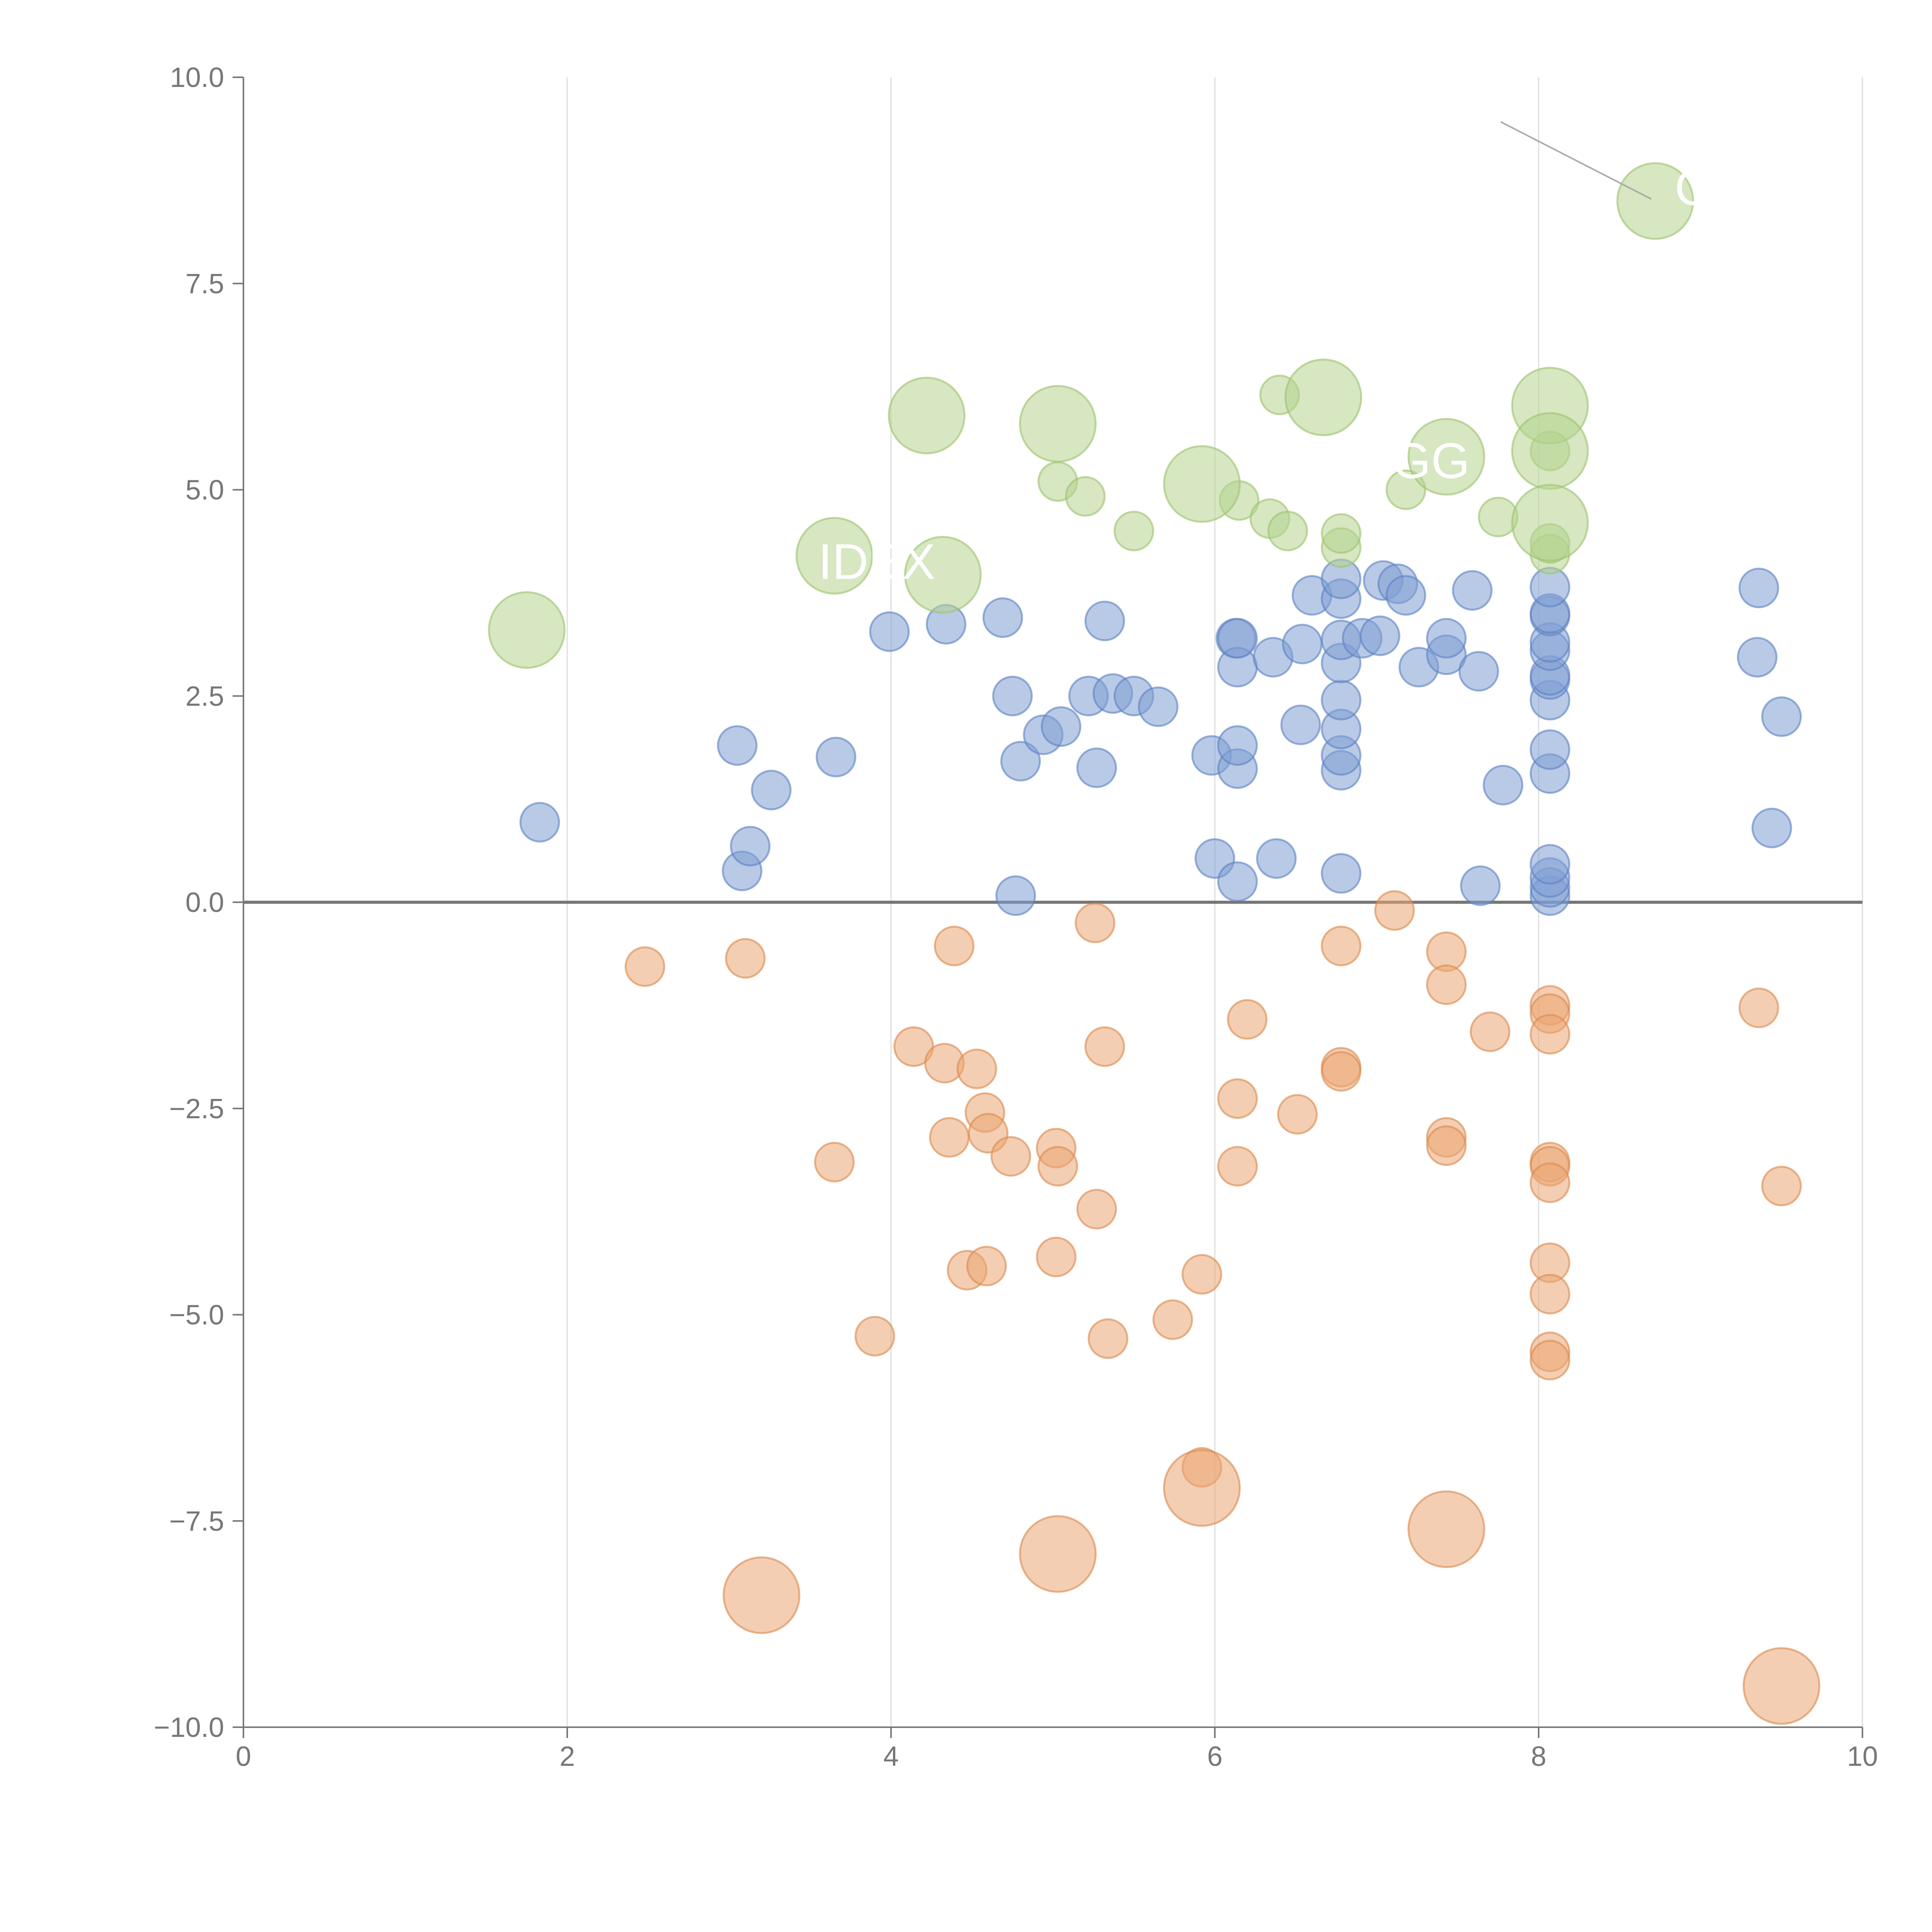  What do you see at coordinates (891, 1756) in the screenshot?
I see `x-tick-label: 4` at bounding box center [891, 1756].